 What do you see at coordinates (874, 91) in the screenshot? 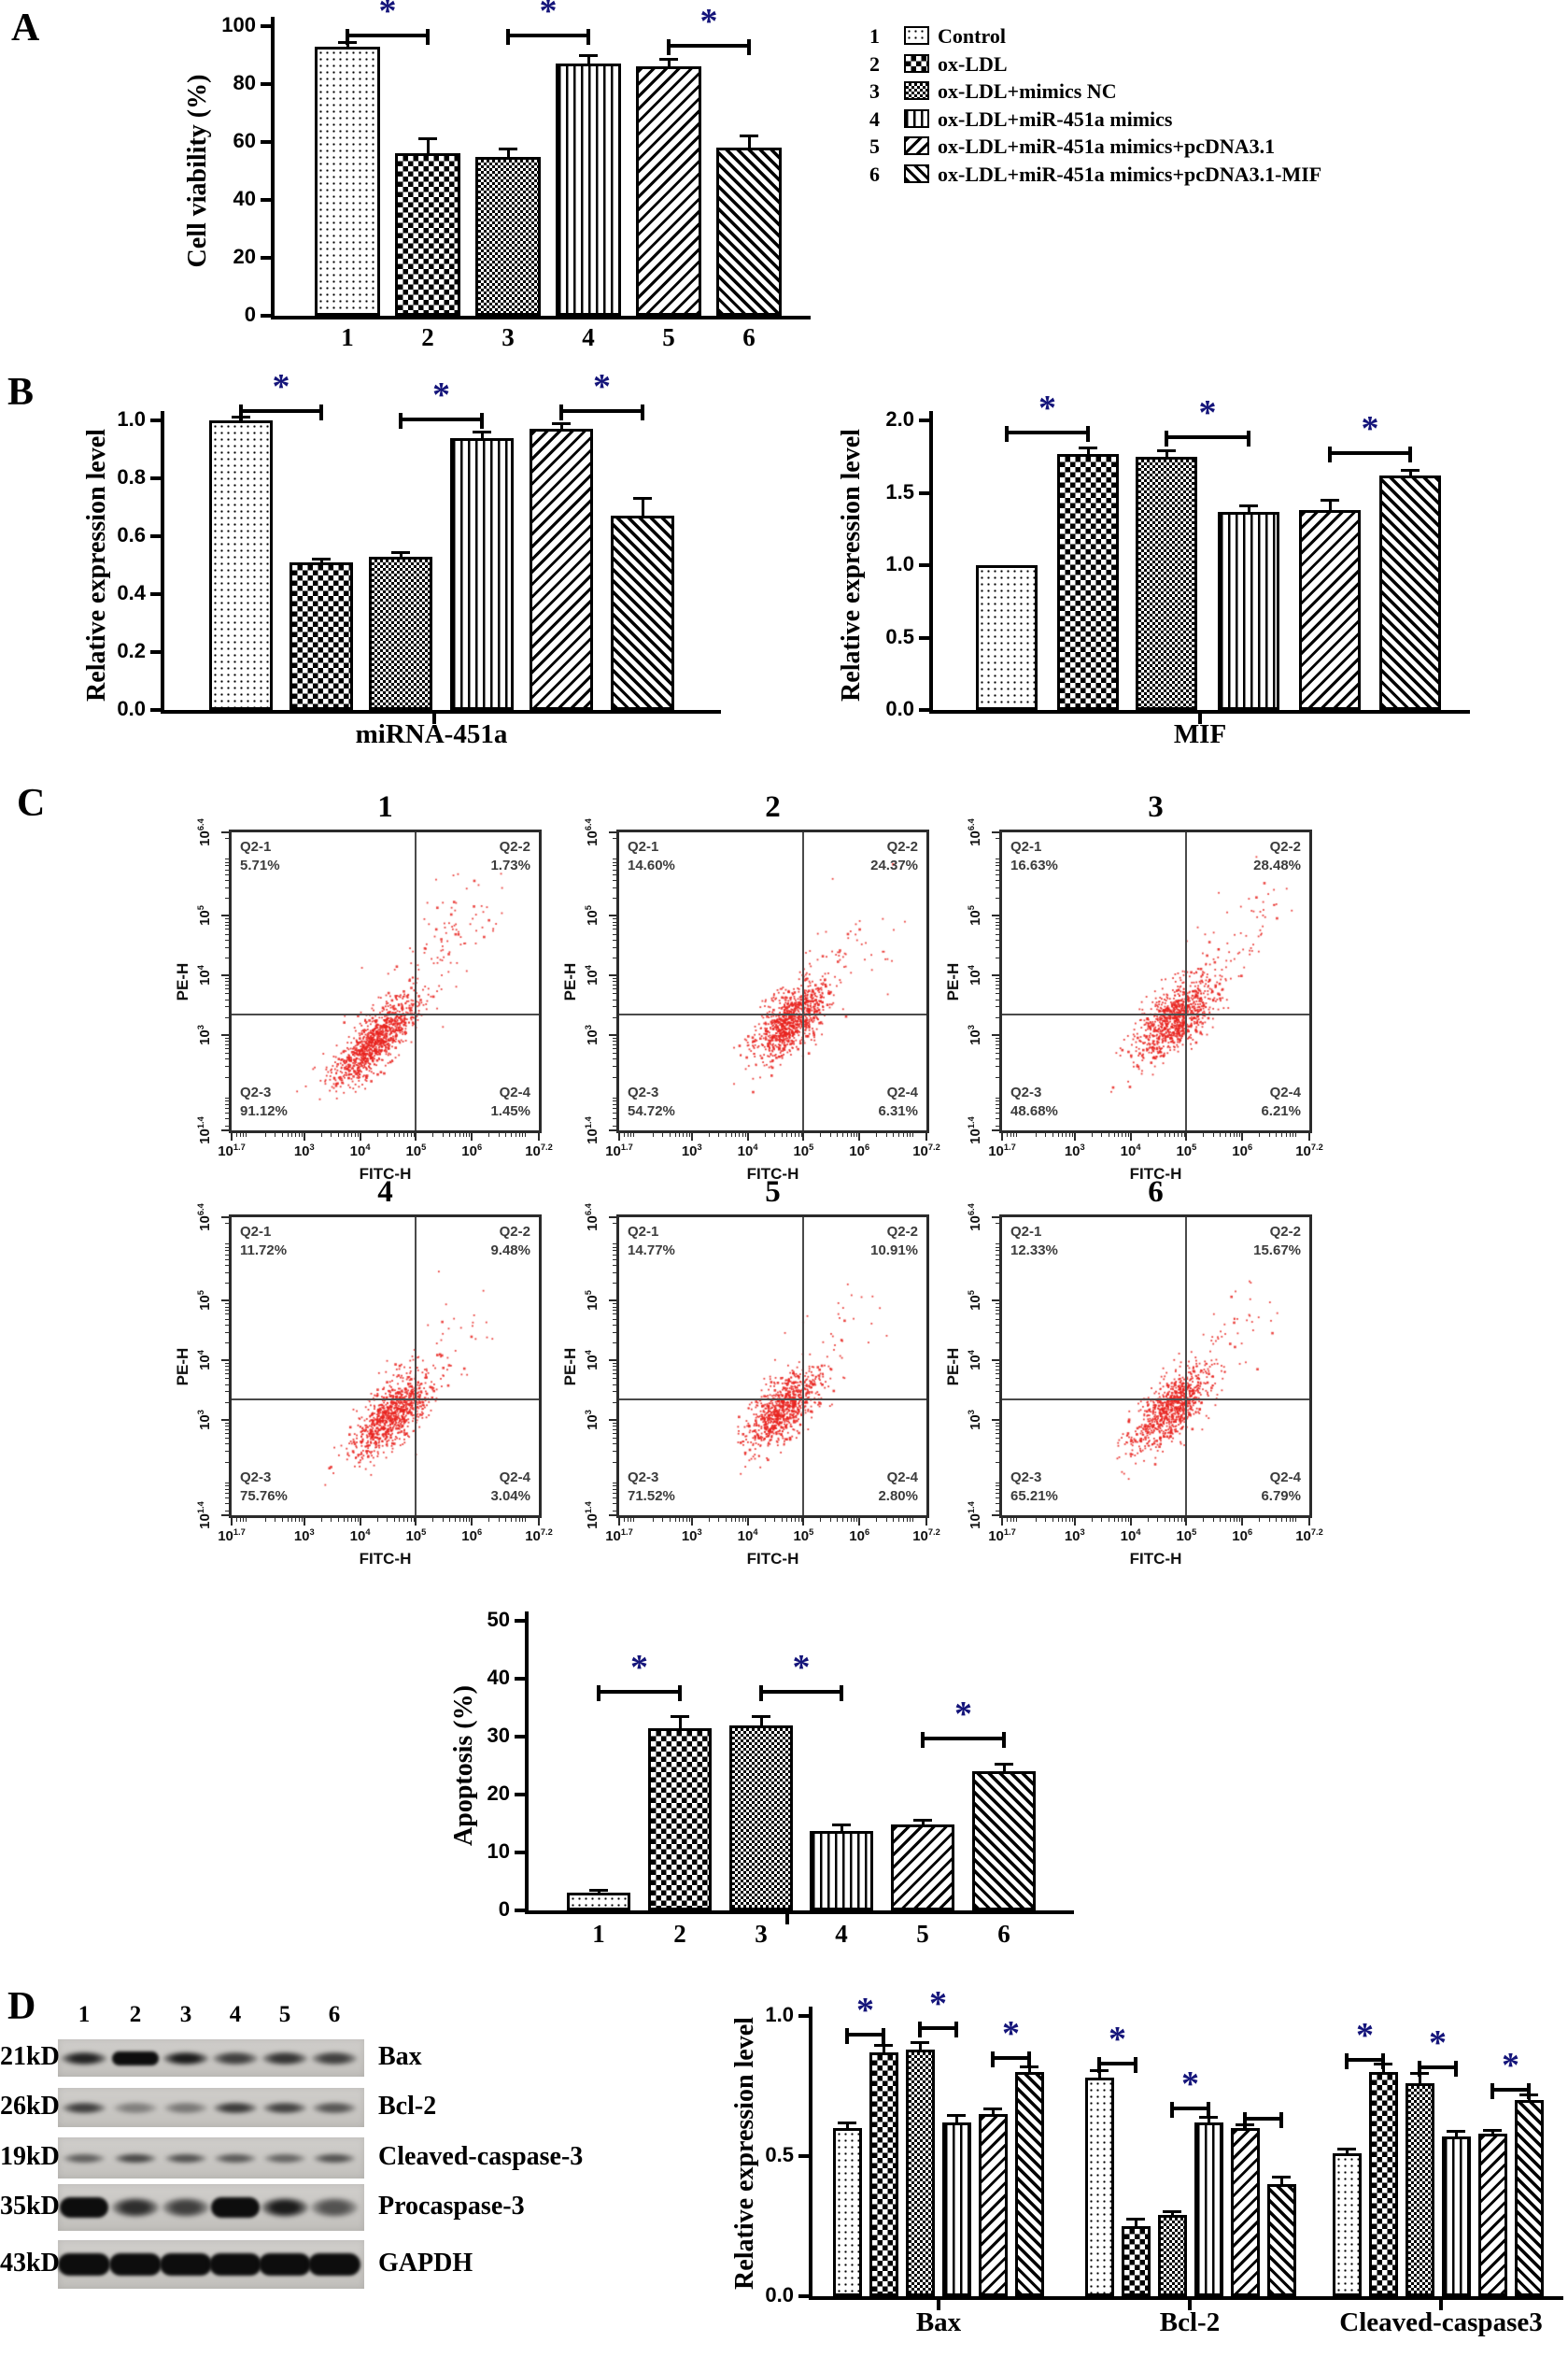
I see `legend-item-number: 3` at bounding box center [874, 91].